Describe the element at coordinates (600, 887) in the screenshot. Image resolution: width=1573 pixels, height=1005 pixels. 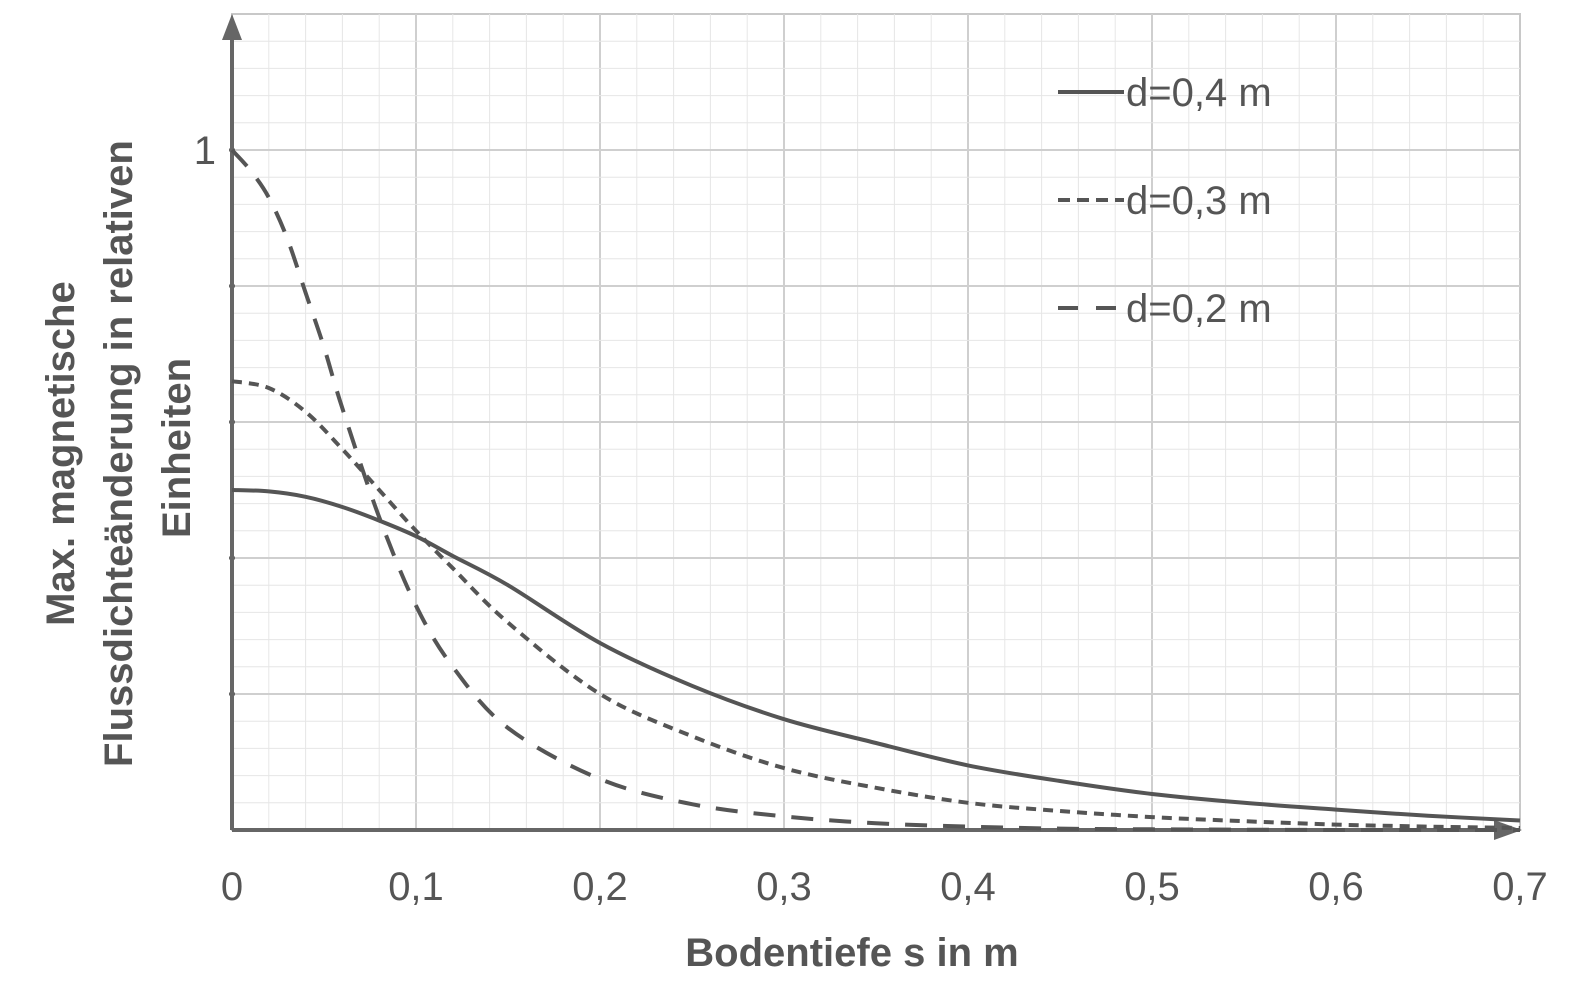
I see `x-tick-label: 0,2` at that location.